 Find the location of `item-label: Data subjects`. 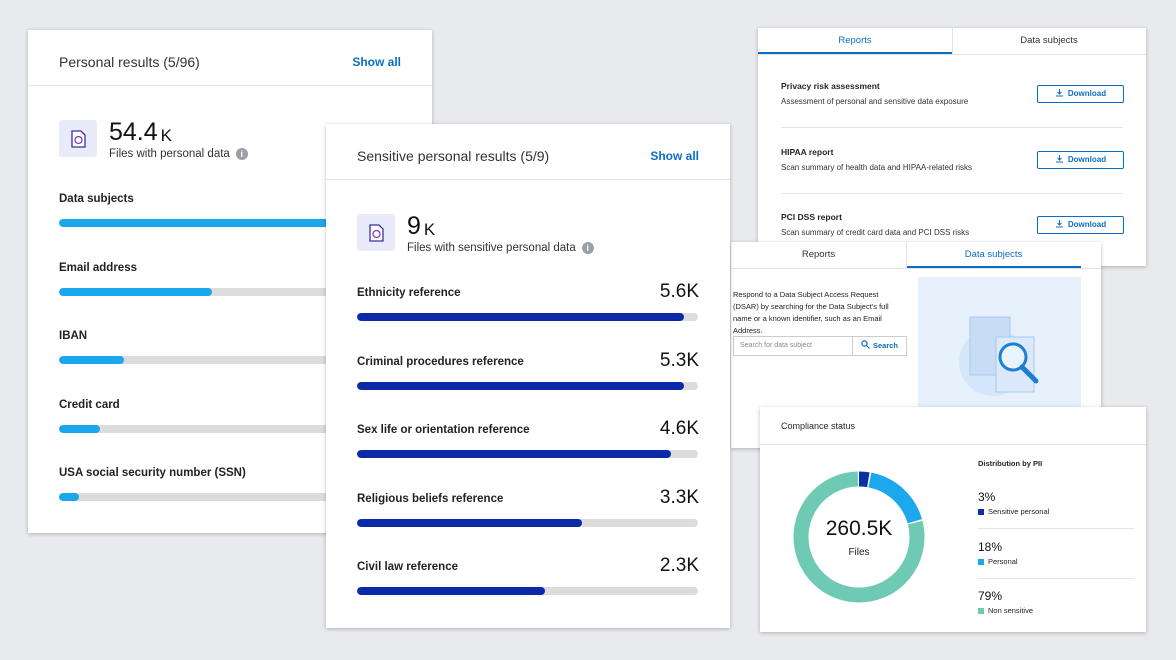

item-label: Data subjects is located at coordinates (96, 199).